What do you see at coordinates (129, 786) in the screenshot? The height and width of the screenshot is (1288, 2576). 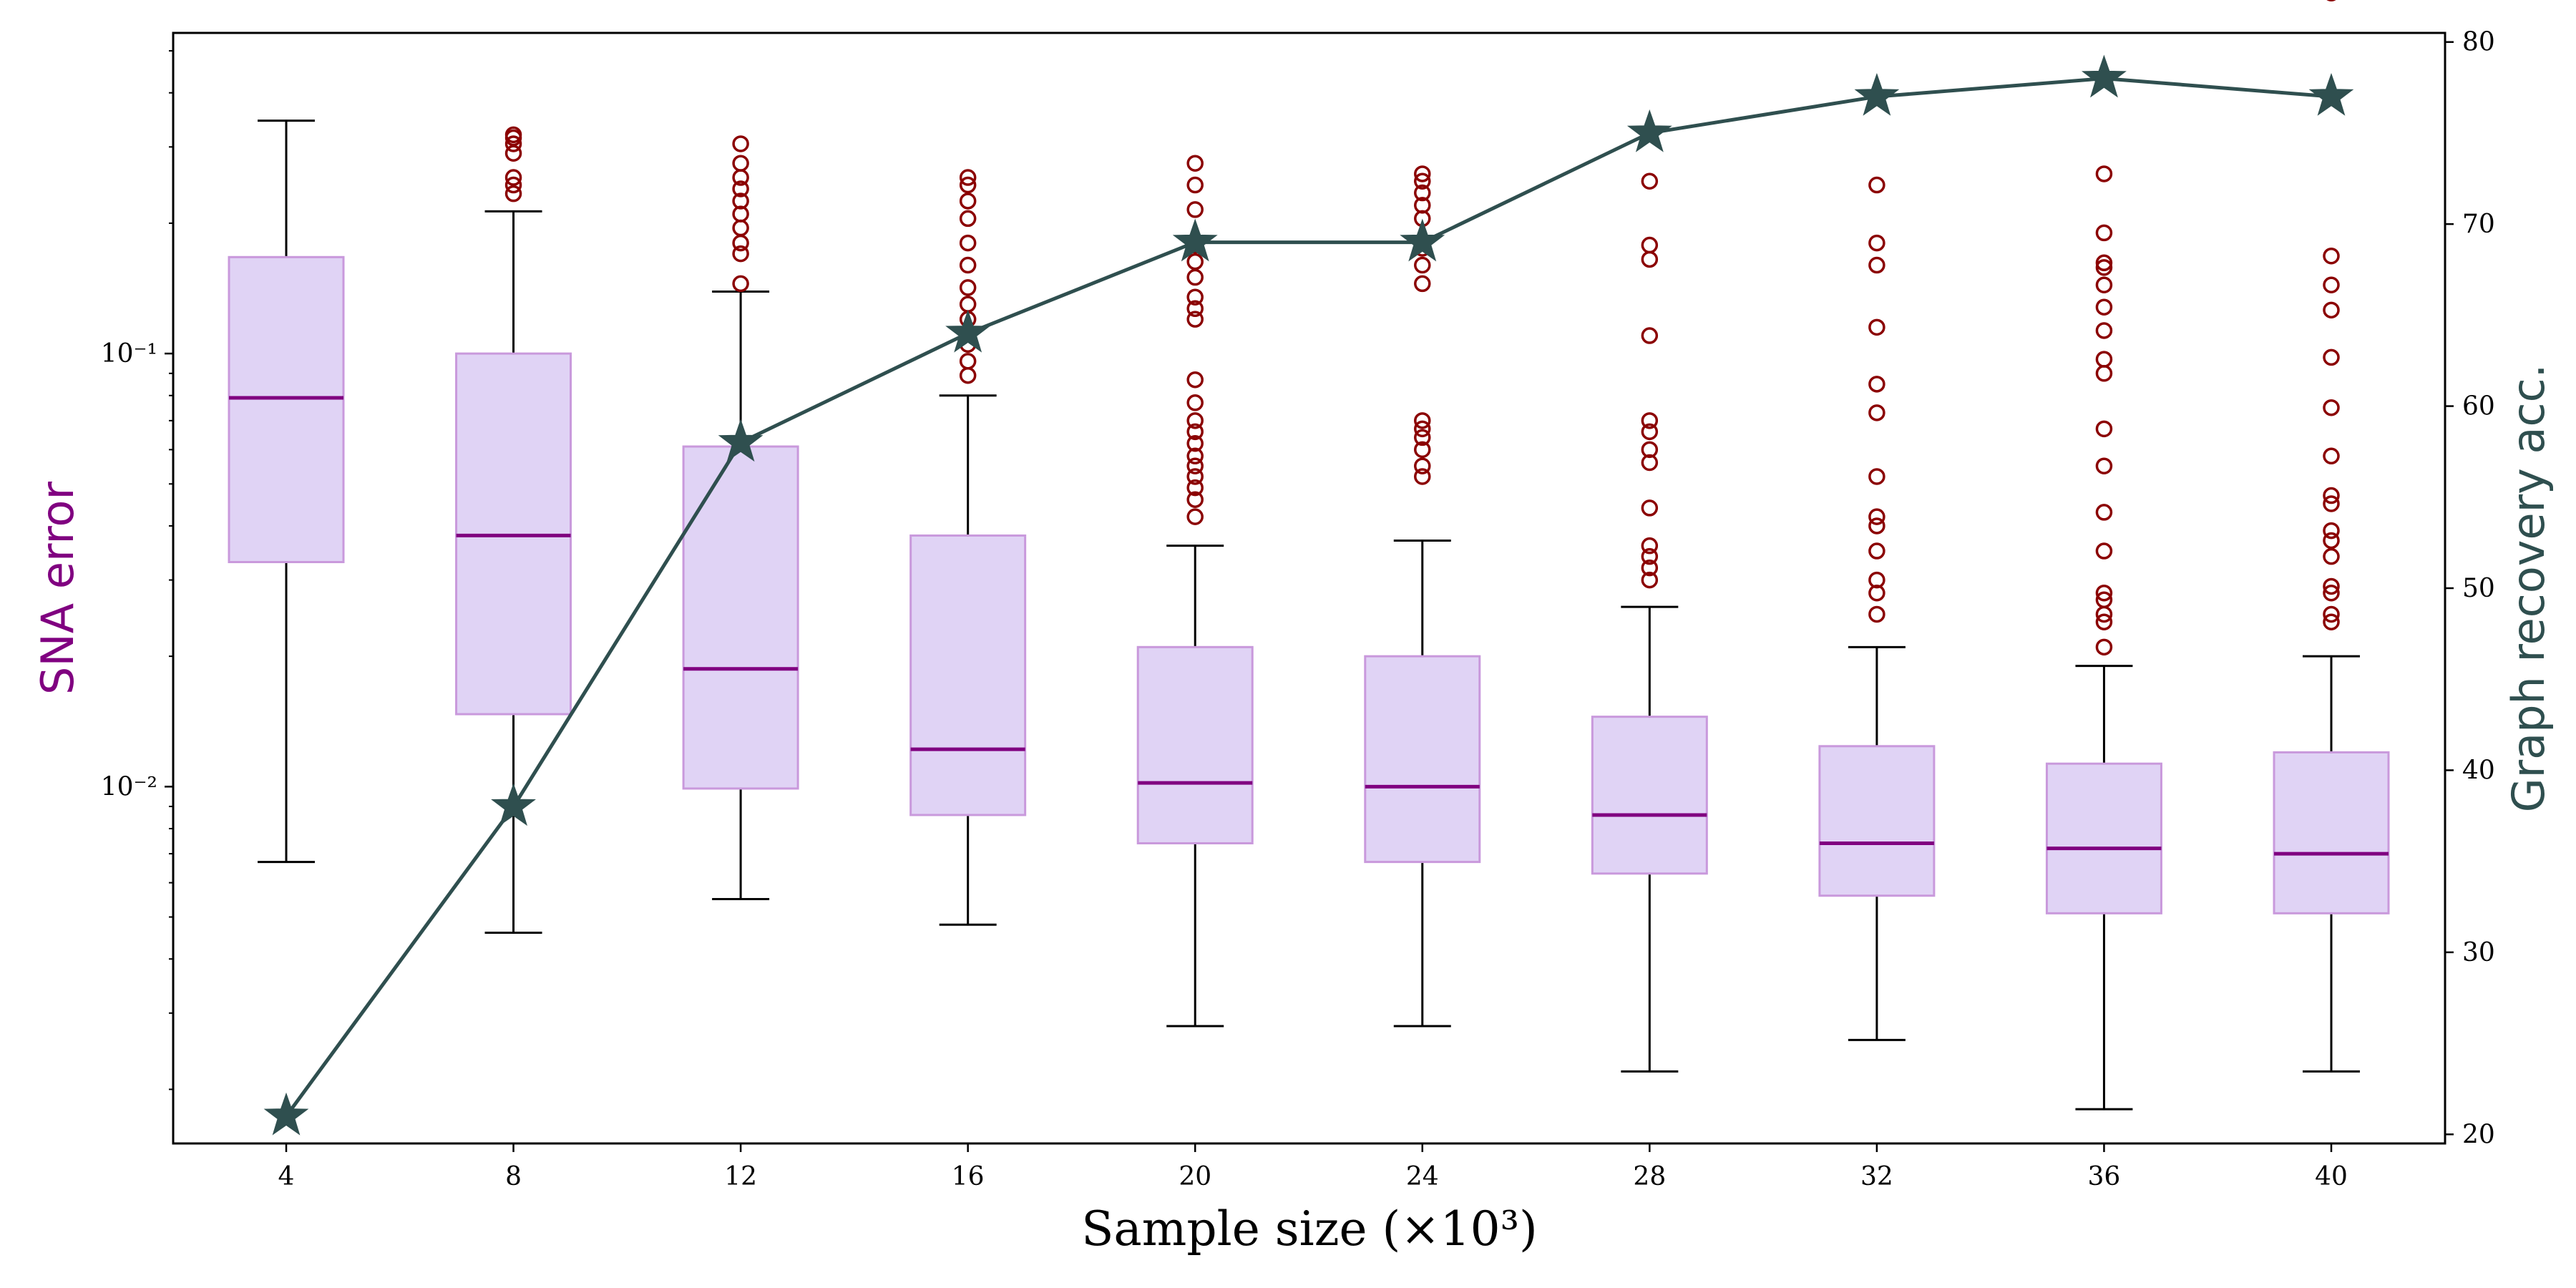 I see `left-tick-label: 10⁻²` at bounding box center [129, 786].